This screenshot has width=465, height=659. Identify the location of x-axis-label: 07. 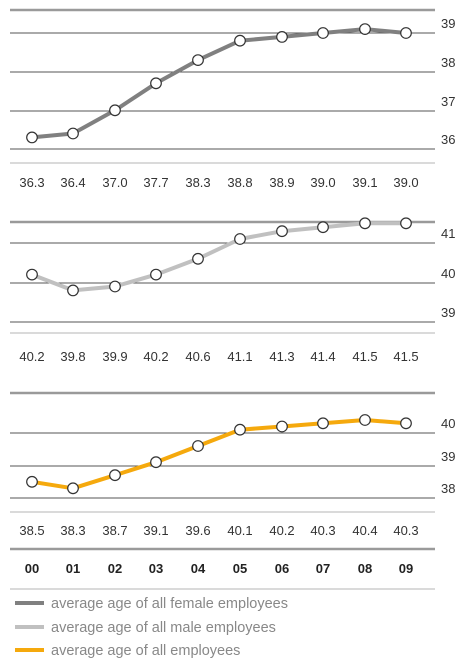
(323, 568).